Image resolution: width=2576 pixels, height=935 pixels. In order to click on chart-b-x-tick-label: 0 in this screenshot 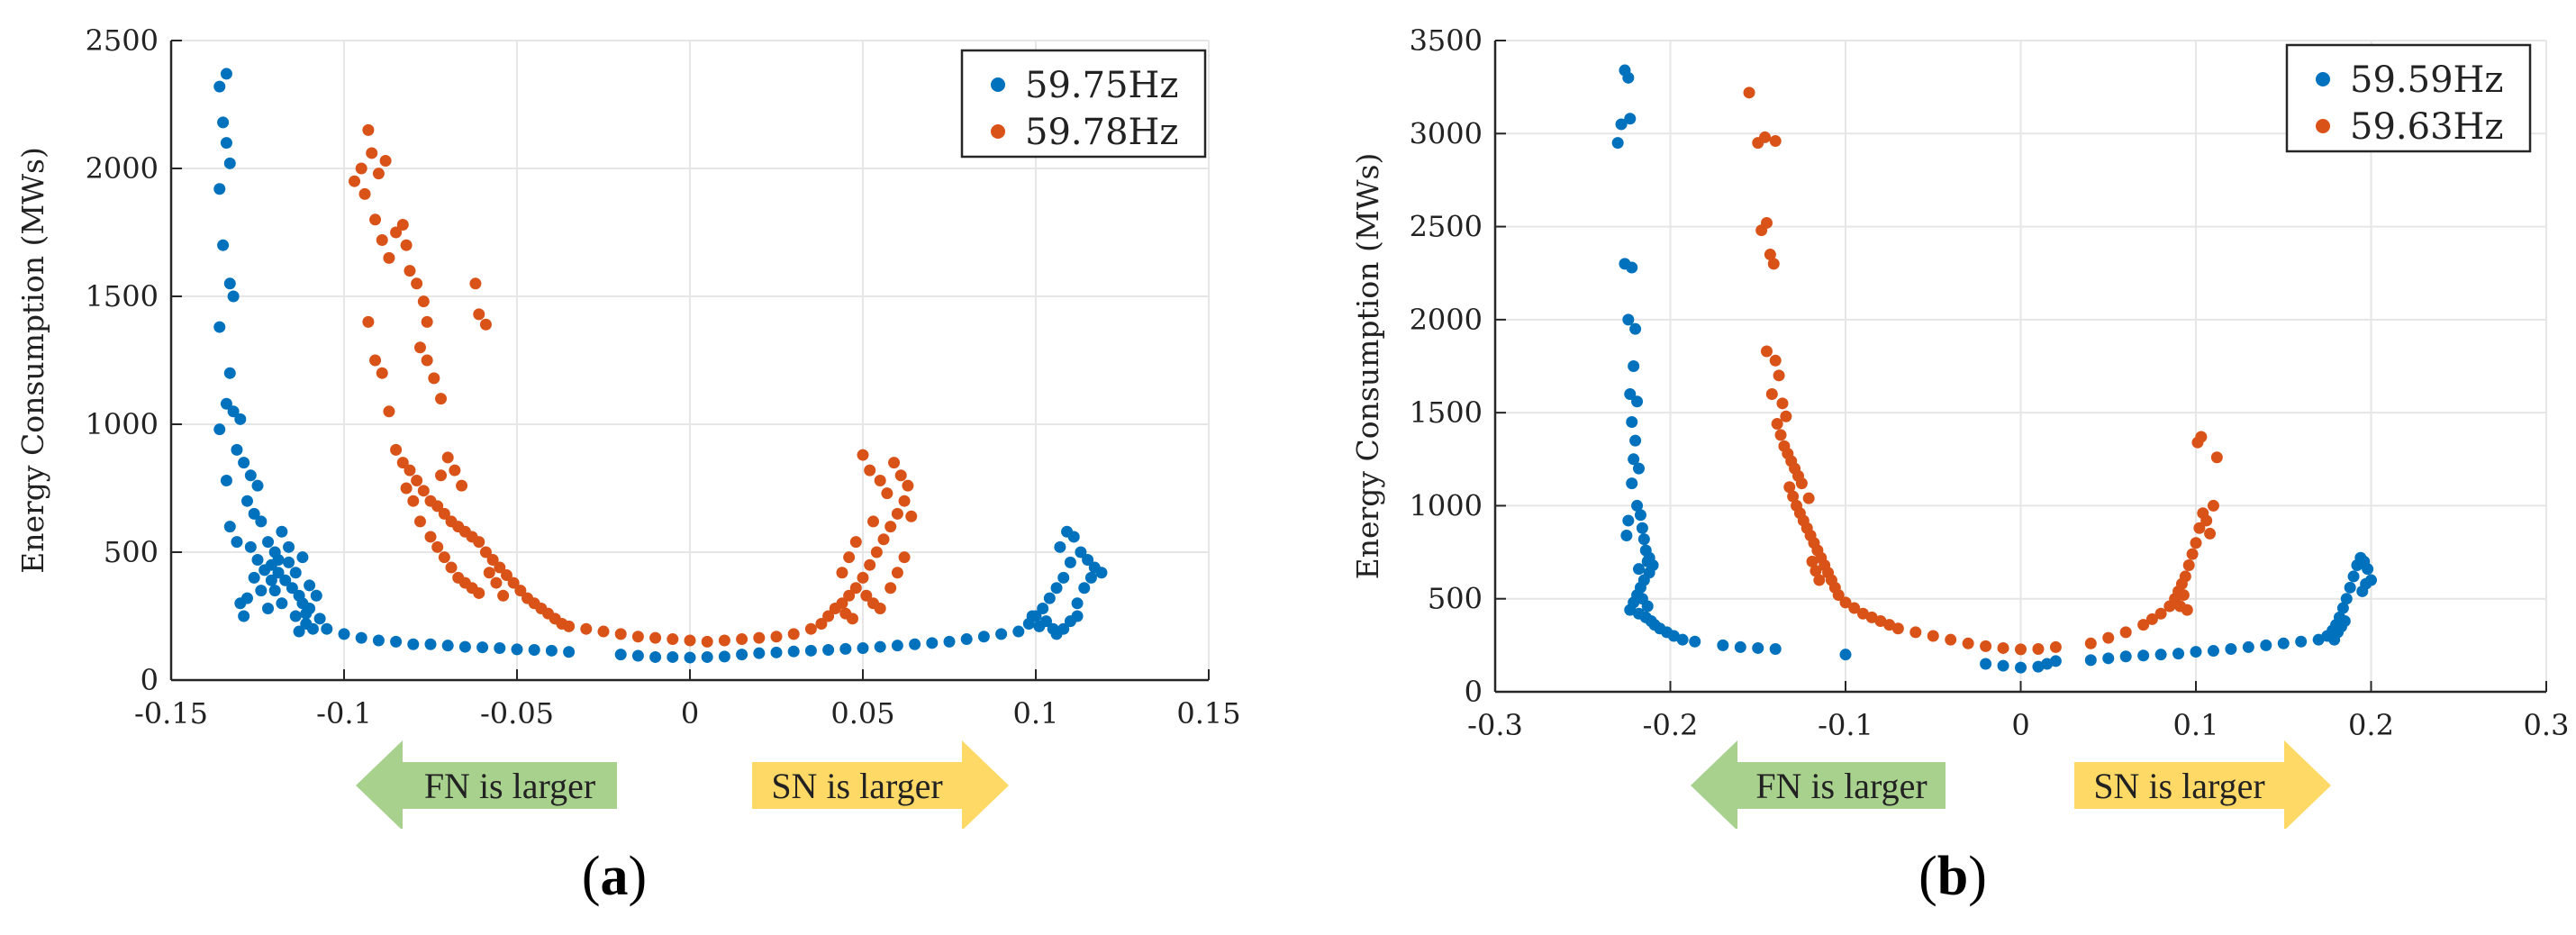, I will do `click(2020, 725)`.